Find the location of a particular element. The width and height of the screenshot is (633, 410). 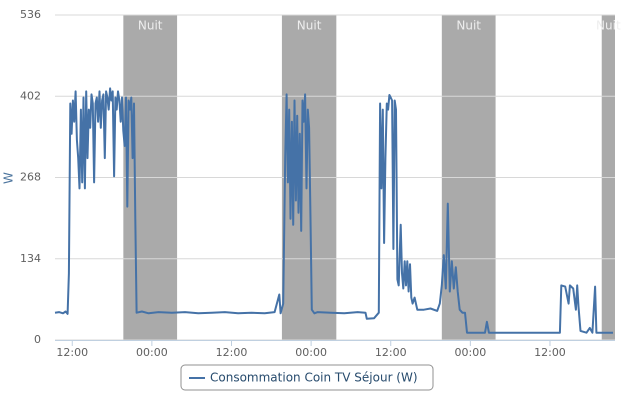

y-tick-label: 134 is located at coordinates (30, 258).